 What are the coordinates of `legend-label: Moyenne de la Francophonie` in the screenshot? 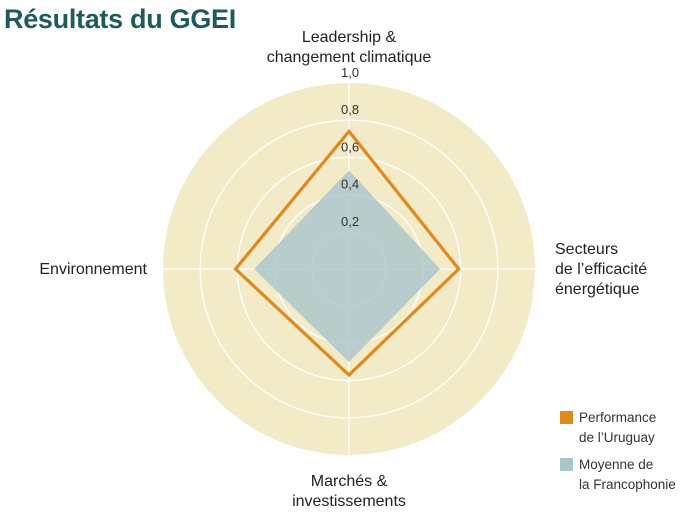 It's located at (627, 474).